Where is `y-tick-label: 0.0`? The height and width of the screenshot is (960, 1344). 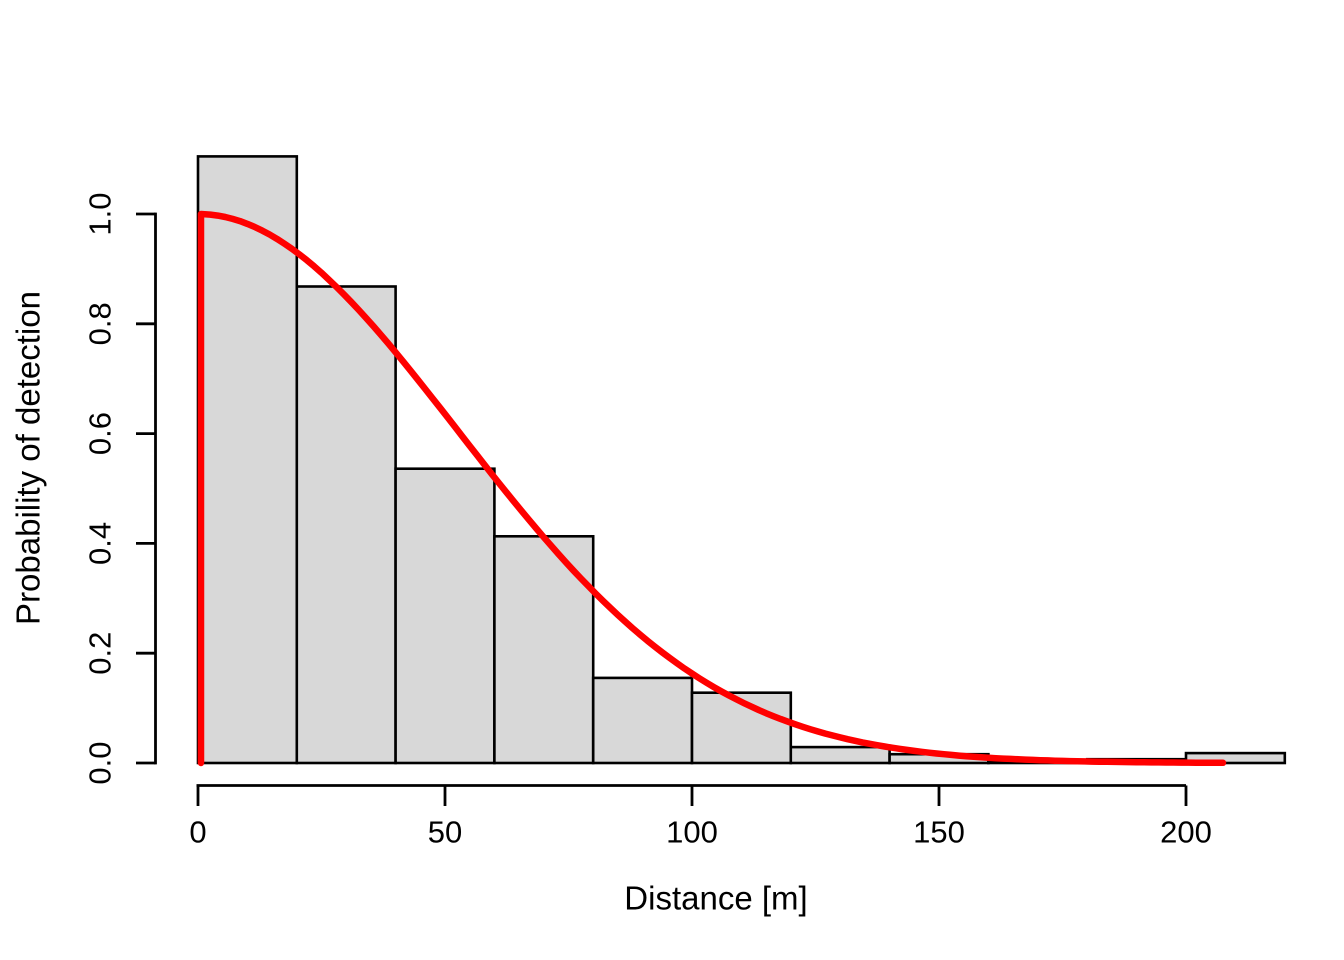 y-tick-label: 0.0 is located at coordinates (100, 762).